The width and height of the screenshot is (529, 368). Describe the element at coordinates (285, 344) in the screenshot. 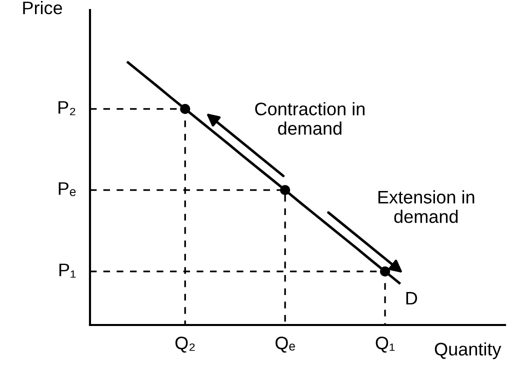

I see `x-tick-label: Qₑ` at that location.